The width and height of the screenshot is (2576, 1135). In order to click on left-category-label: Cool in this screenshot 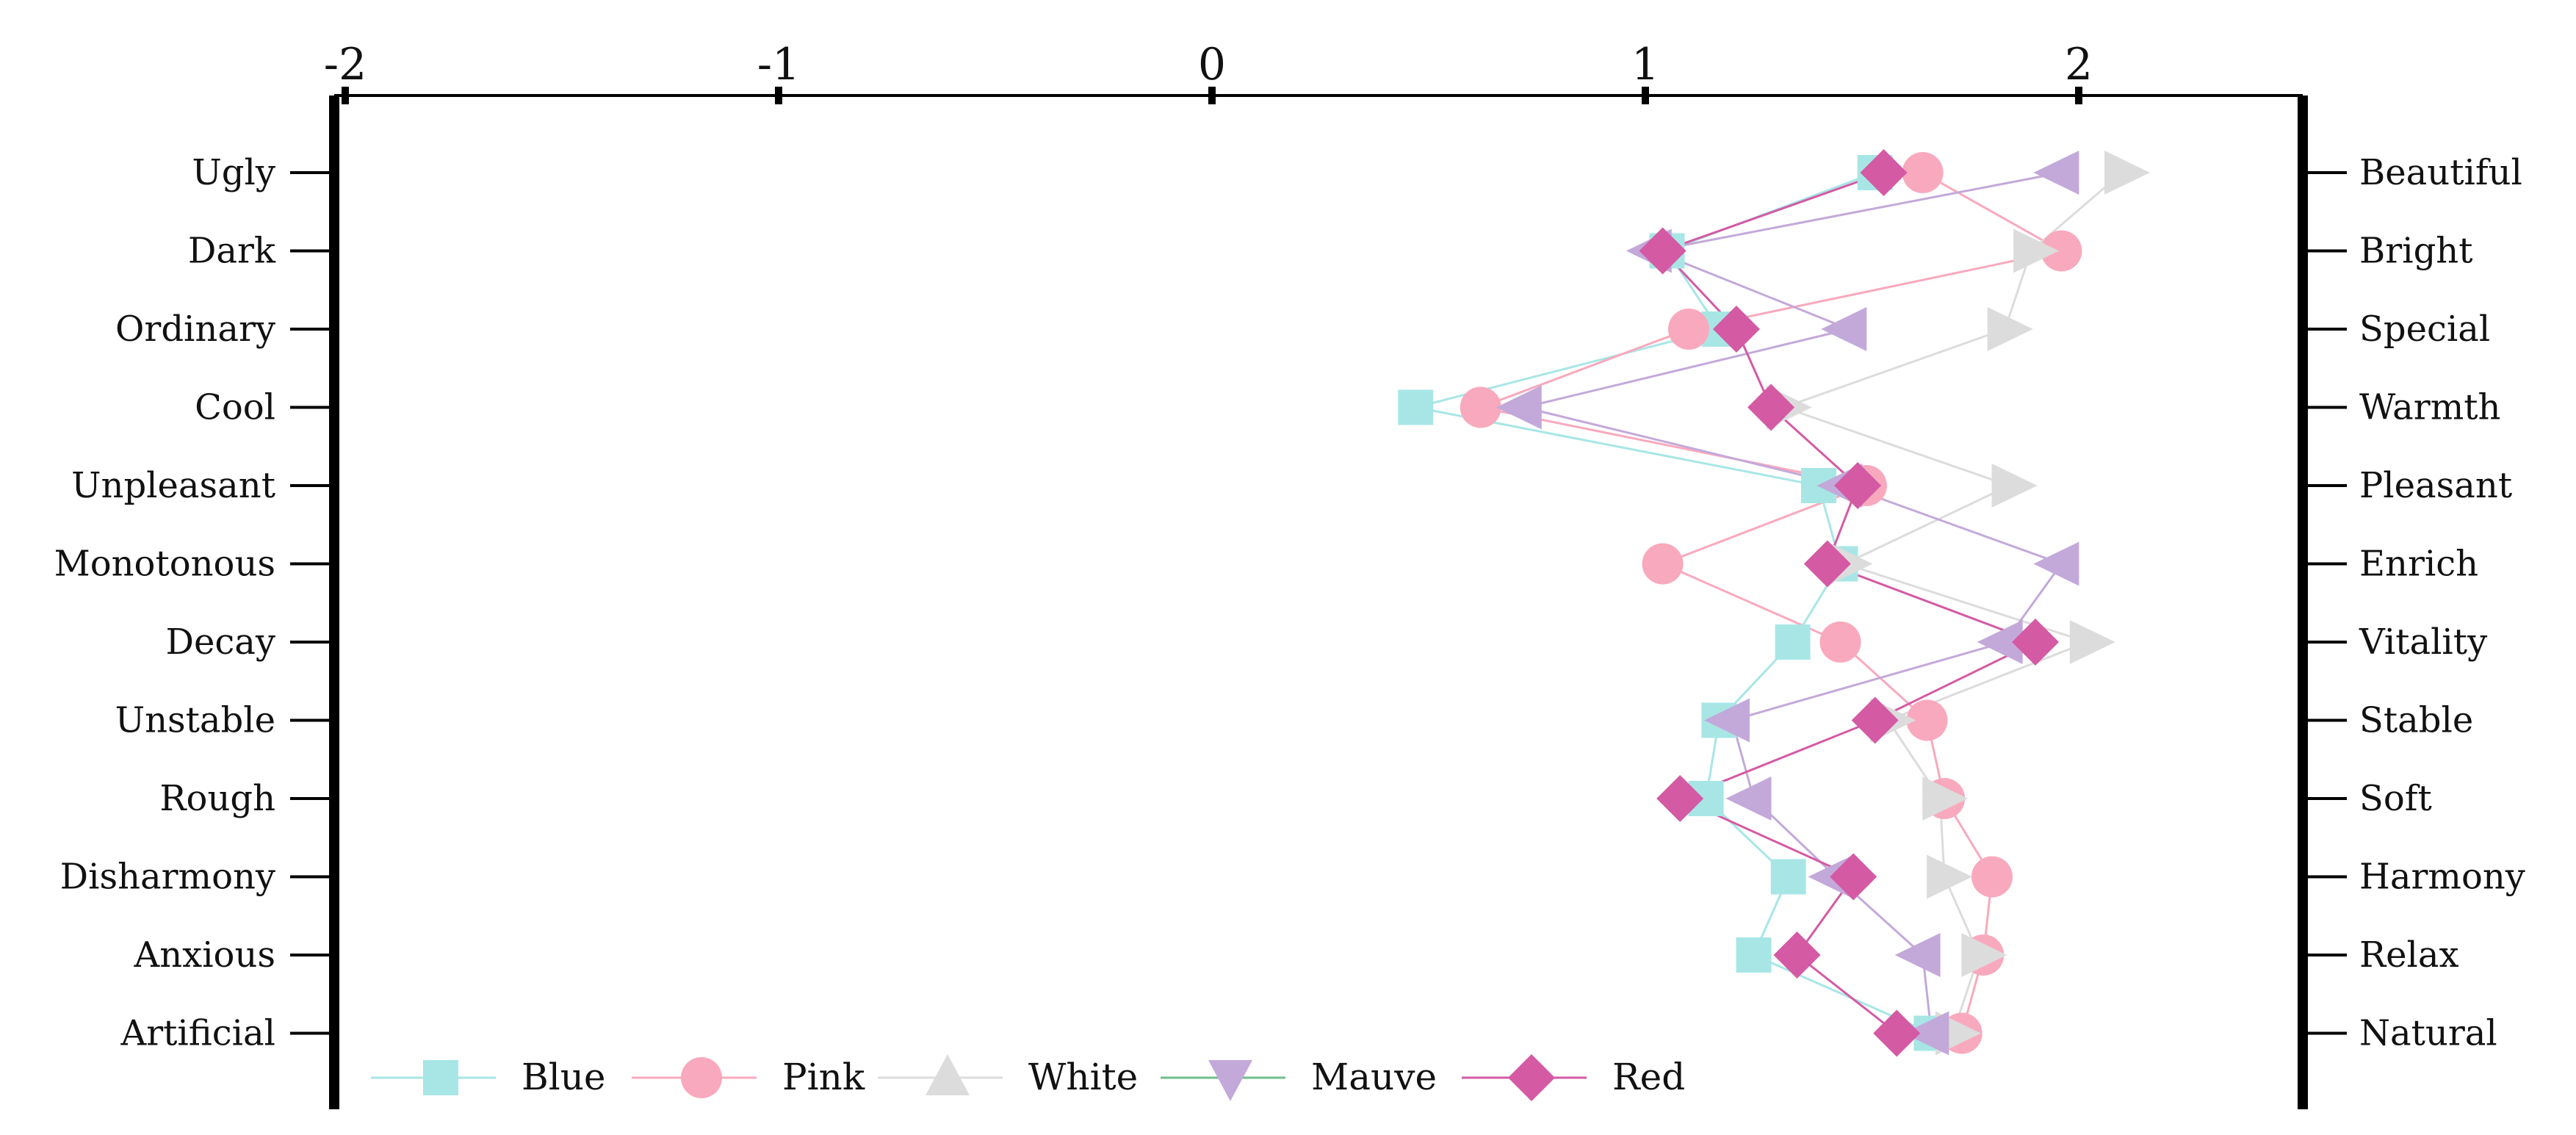, I will do `click(235, 407)`.